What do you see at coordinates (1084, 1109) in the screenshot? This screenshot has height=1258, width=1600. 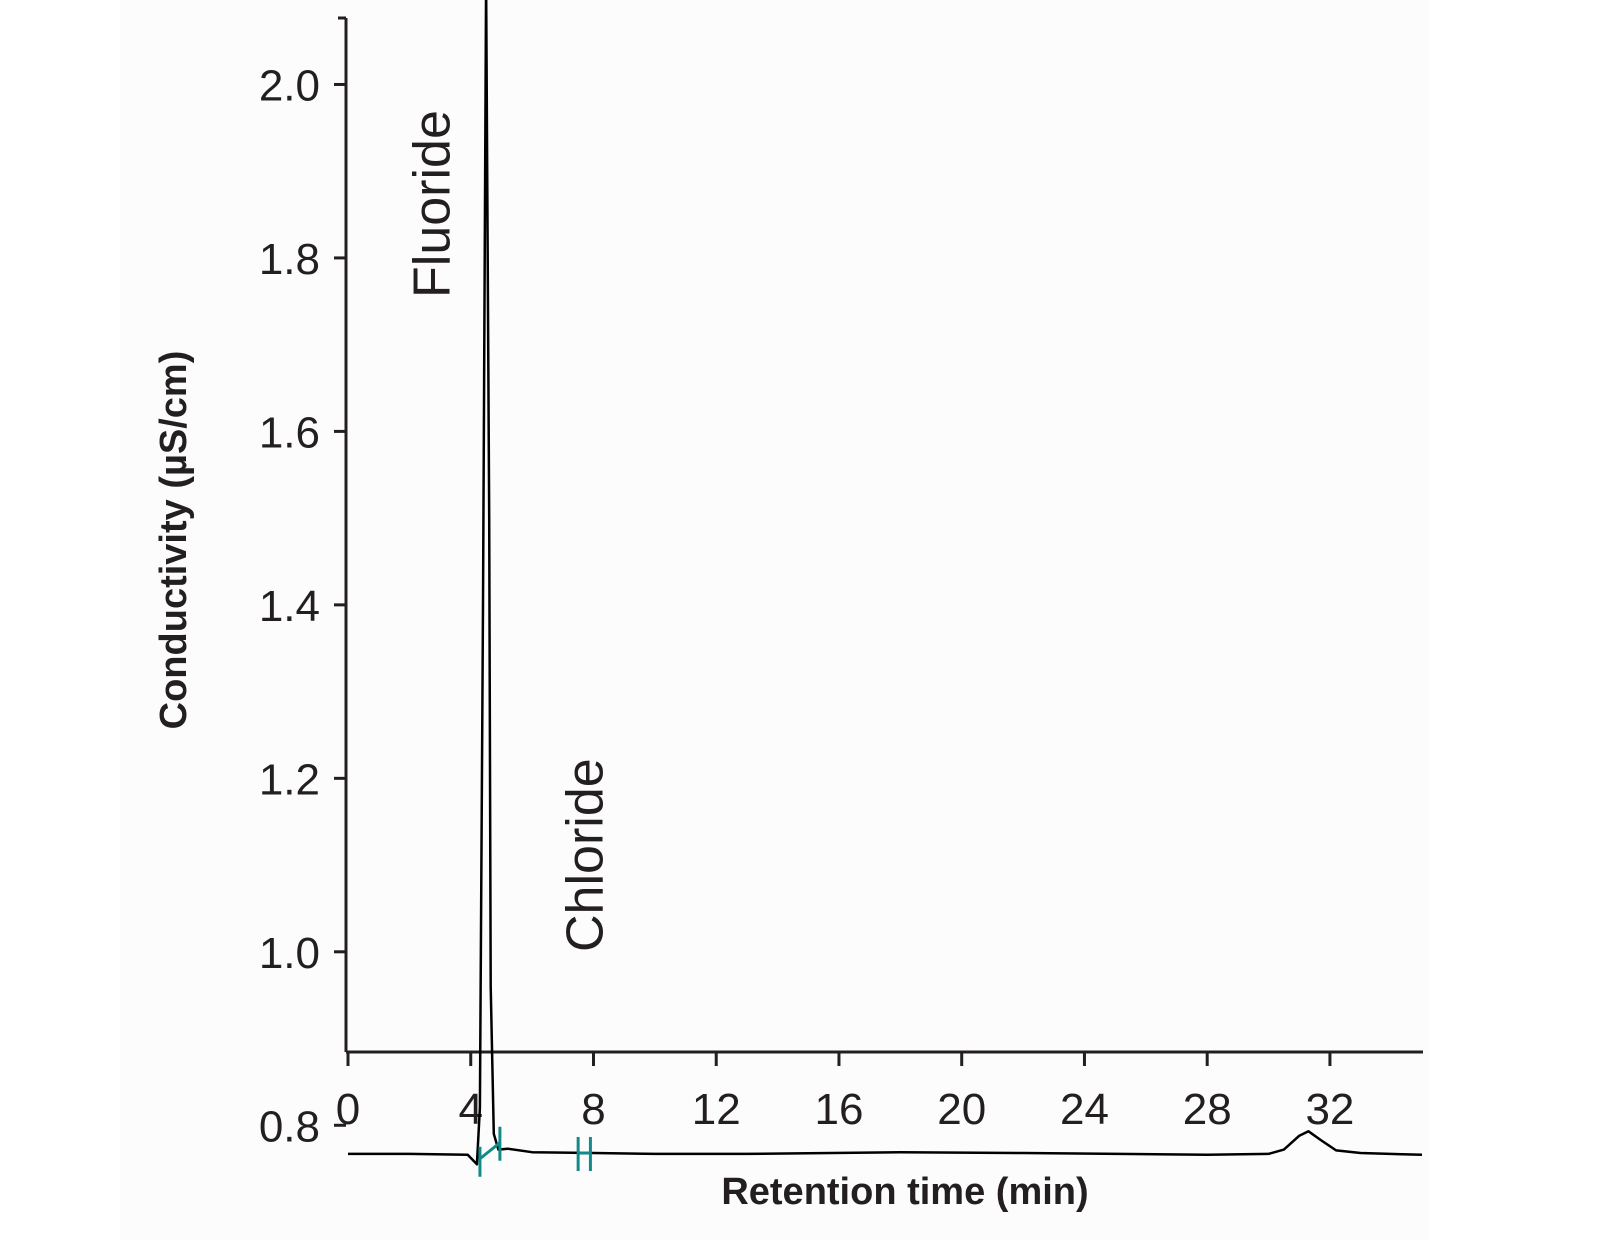 I see `x-tick-label: 24` at bounding box center [1084, 1109].